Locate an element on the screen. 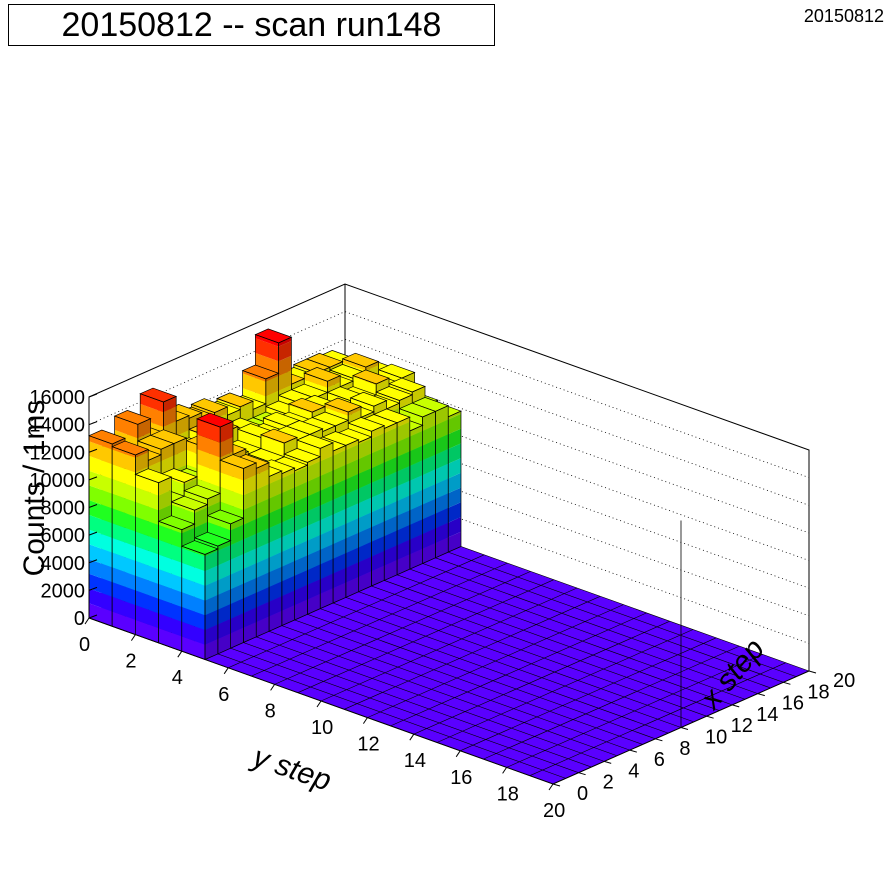 This screenshot has width=896, height=872. y-tick-label: 10 is located at coordinates (322, 728).